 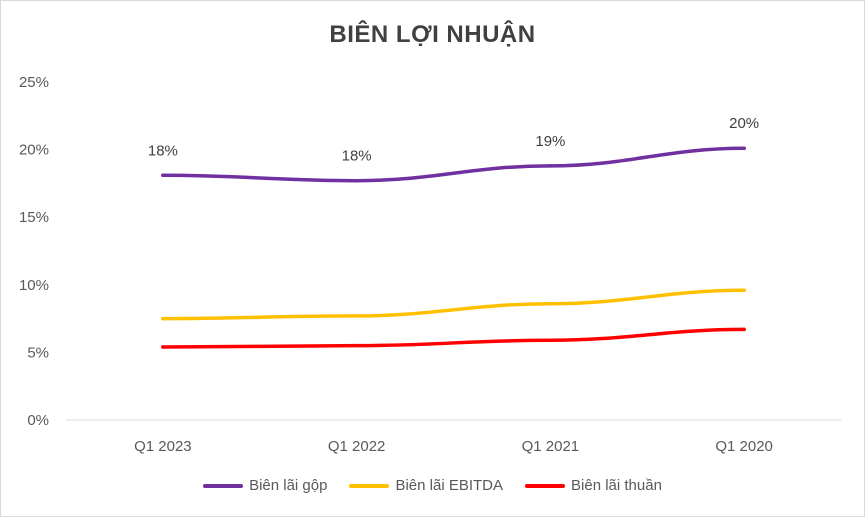 I want to click on legend-item: Biên lãi gộp, so click(x=265, y=485).